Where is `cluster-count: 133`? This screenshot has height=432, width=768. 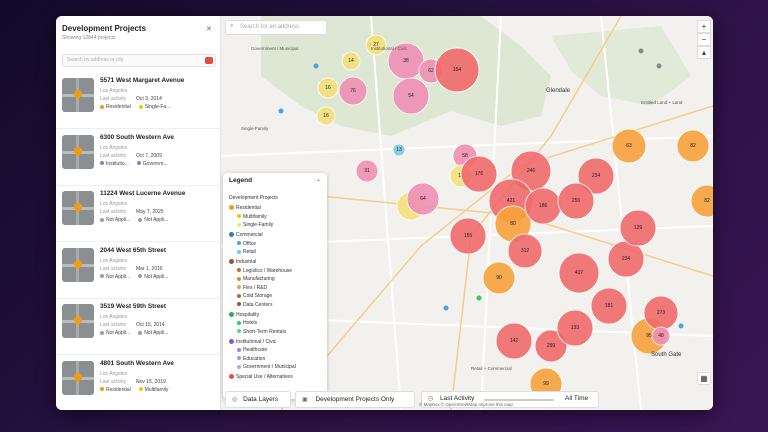
cluster-count: 133 is located at coordinates (575, 328).